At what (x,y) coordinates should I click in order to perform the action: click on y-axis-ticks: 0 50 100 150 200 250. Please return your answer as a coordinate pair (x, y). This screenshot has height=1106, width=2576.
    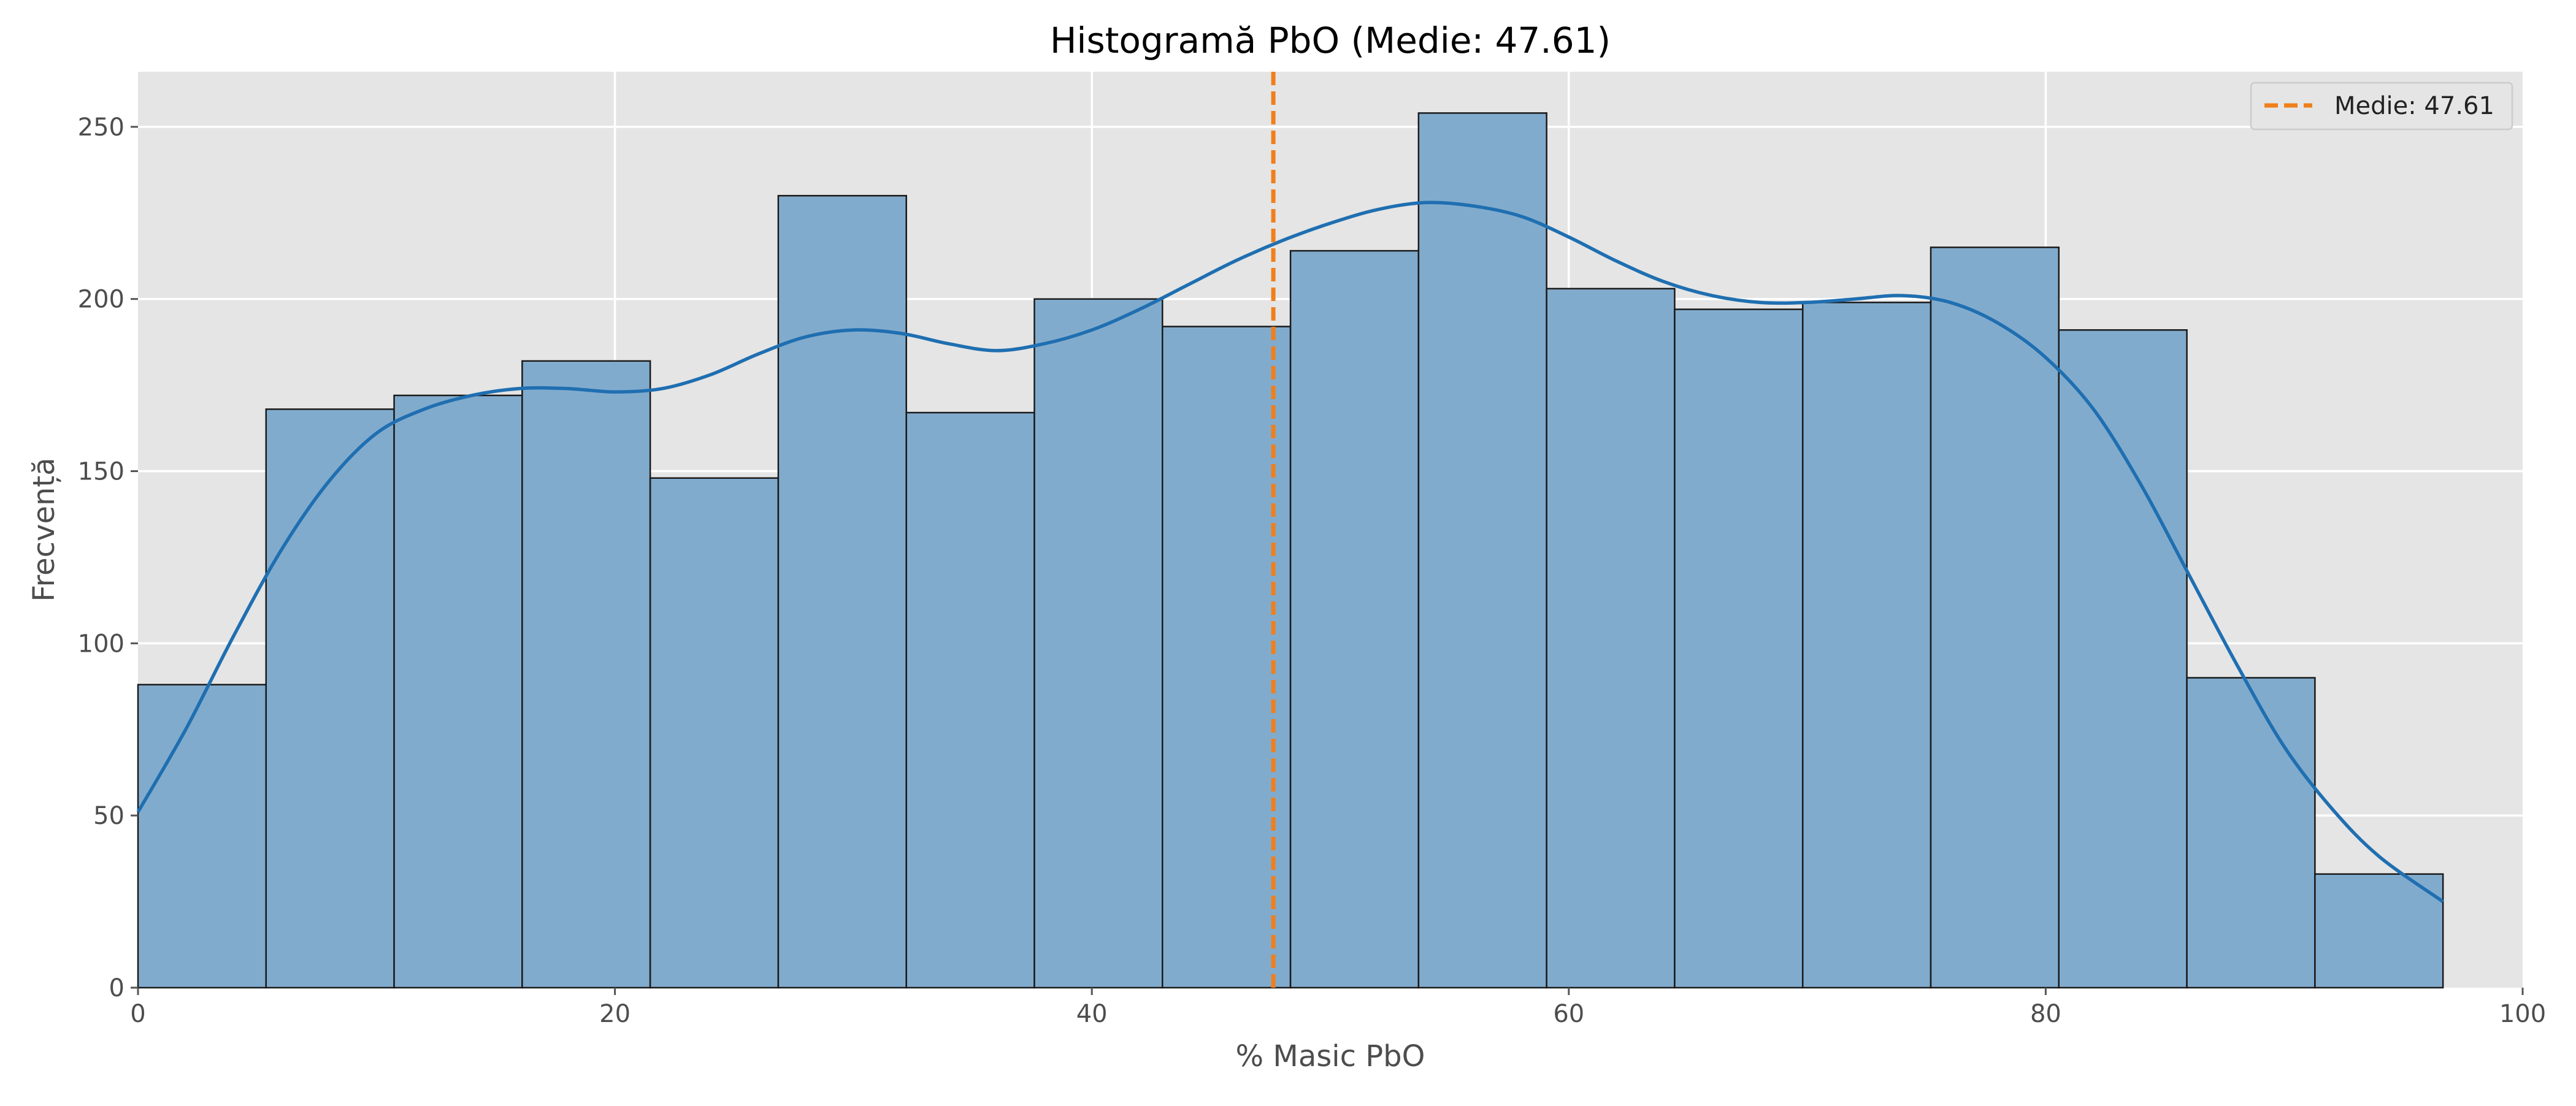
    Looking at the image, I should click on (108, 557).